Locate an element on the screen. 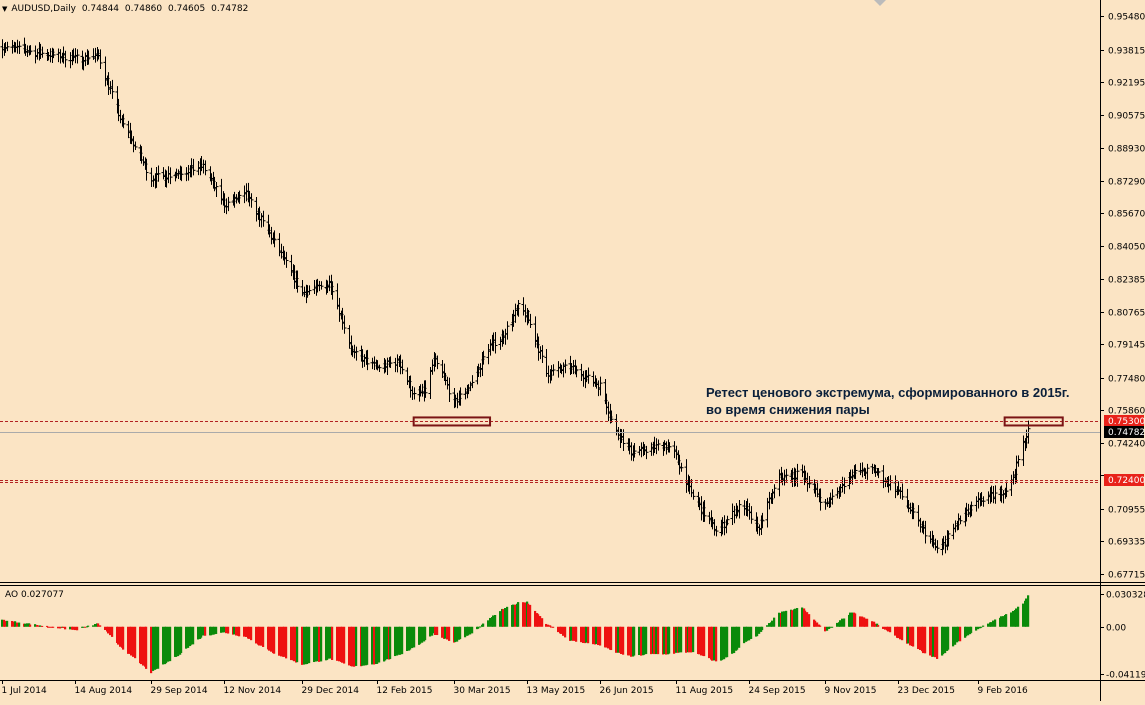 This screenshot has width=1145, height=705. annotation-line-2: во время снижения пары is located at coordinates (788, 409).